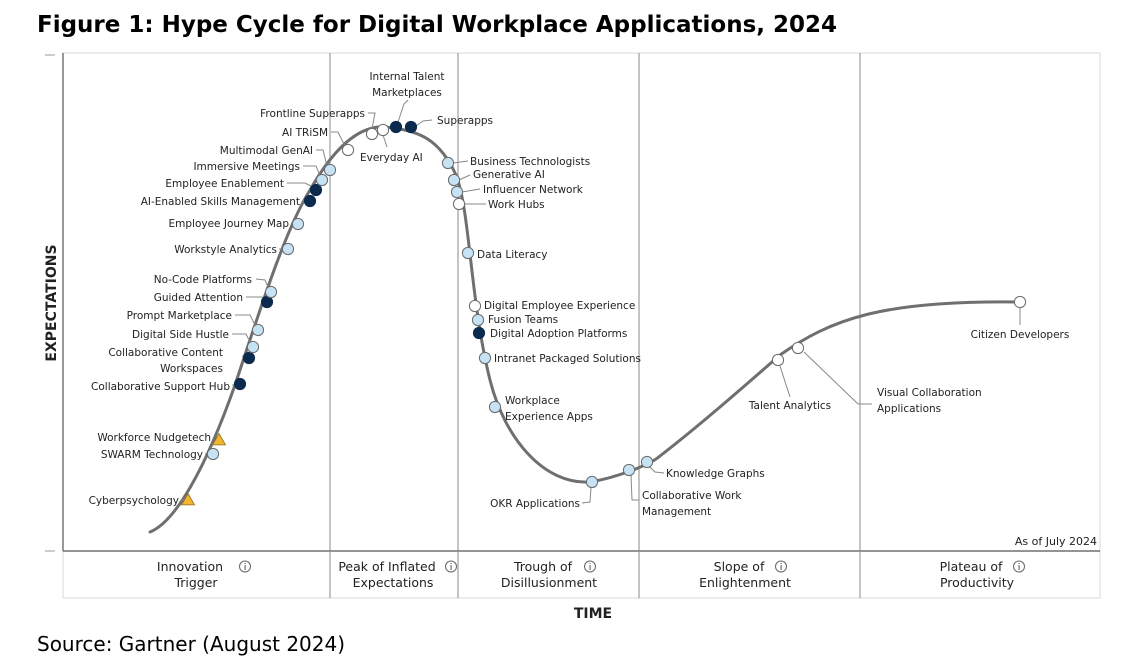 This screenshot has height=671, width=1135. Describe the element at coordinates (330, 170) in the screenshot. I see `marker-multimodal-genai` at that location.